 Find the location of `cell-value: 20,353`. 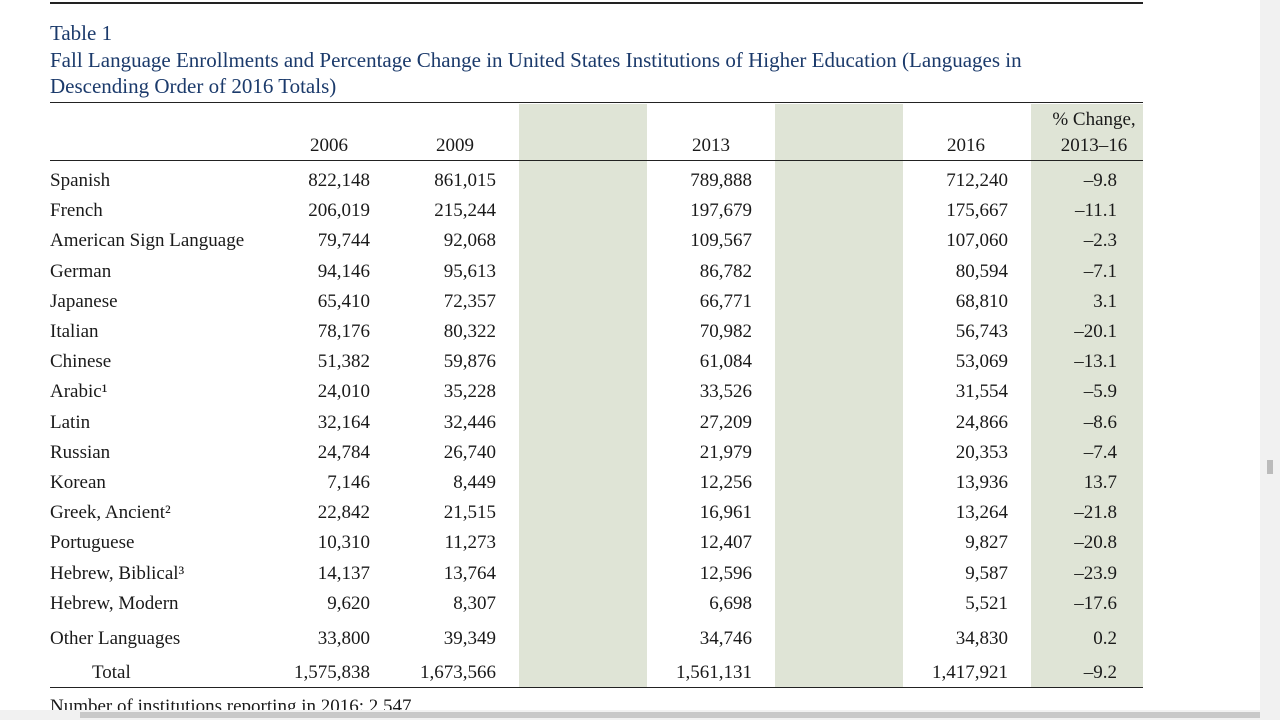

cell-value: 20,353 is located at coordinates (981, 452).